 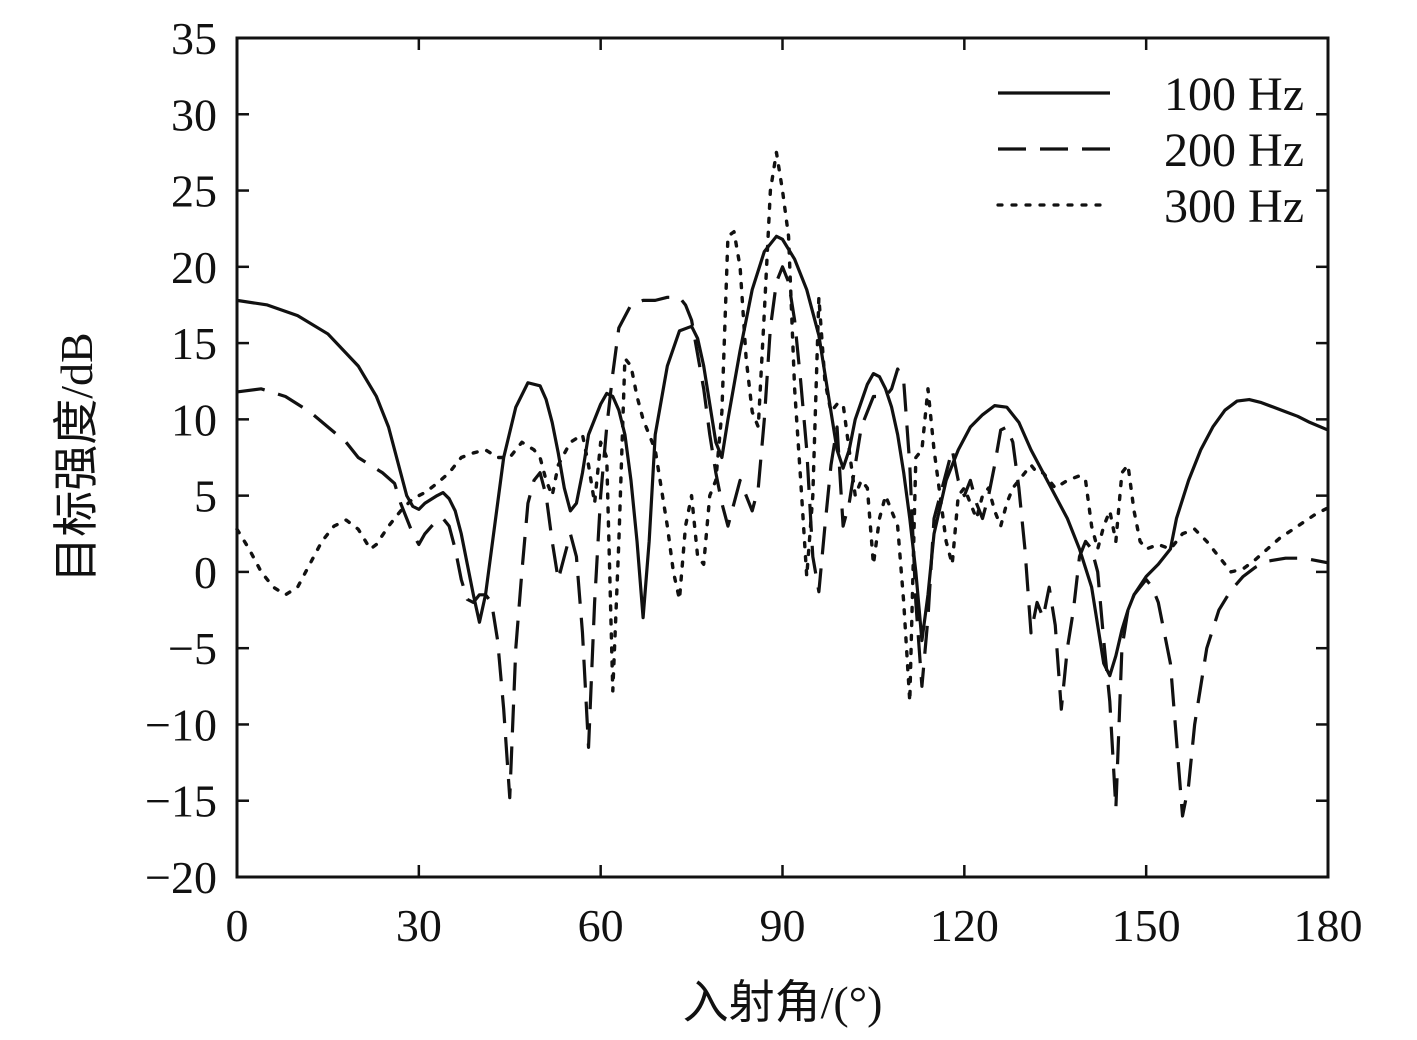 I want to click on x-tick-label: 30, so click(x=419, y=925).